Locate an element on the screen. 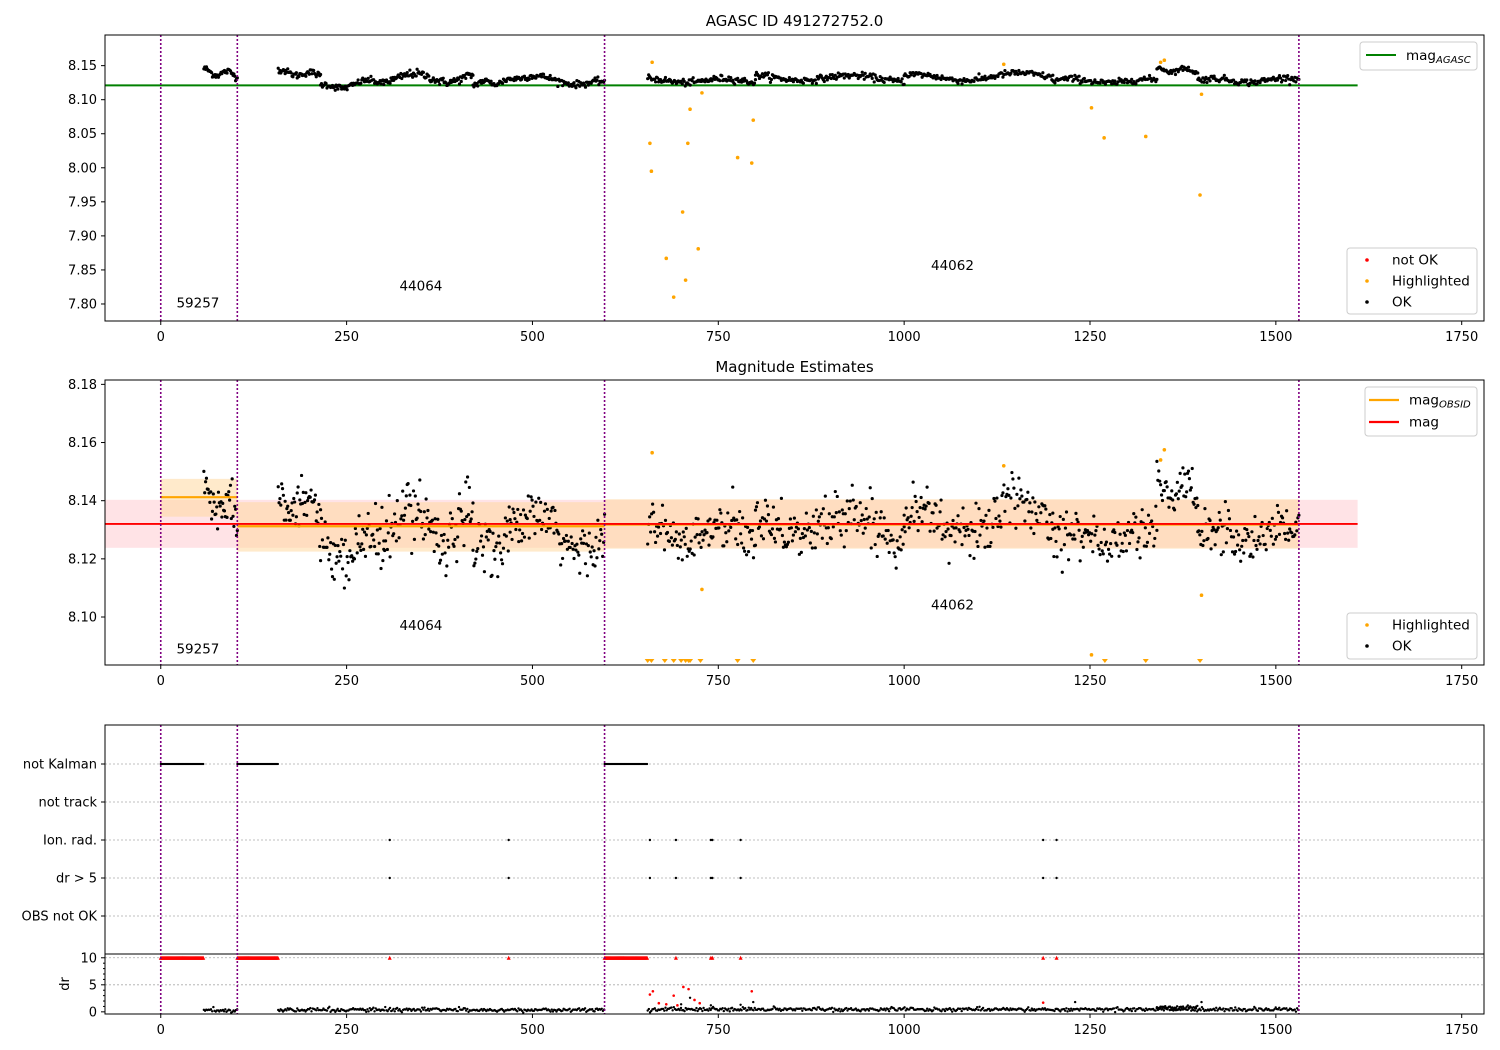 The width and height of the screenshot is (1500, 1050). x-tick-label: 1500 is located at coordinates (1275, 1030).